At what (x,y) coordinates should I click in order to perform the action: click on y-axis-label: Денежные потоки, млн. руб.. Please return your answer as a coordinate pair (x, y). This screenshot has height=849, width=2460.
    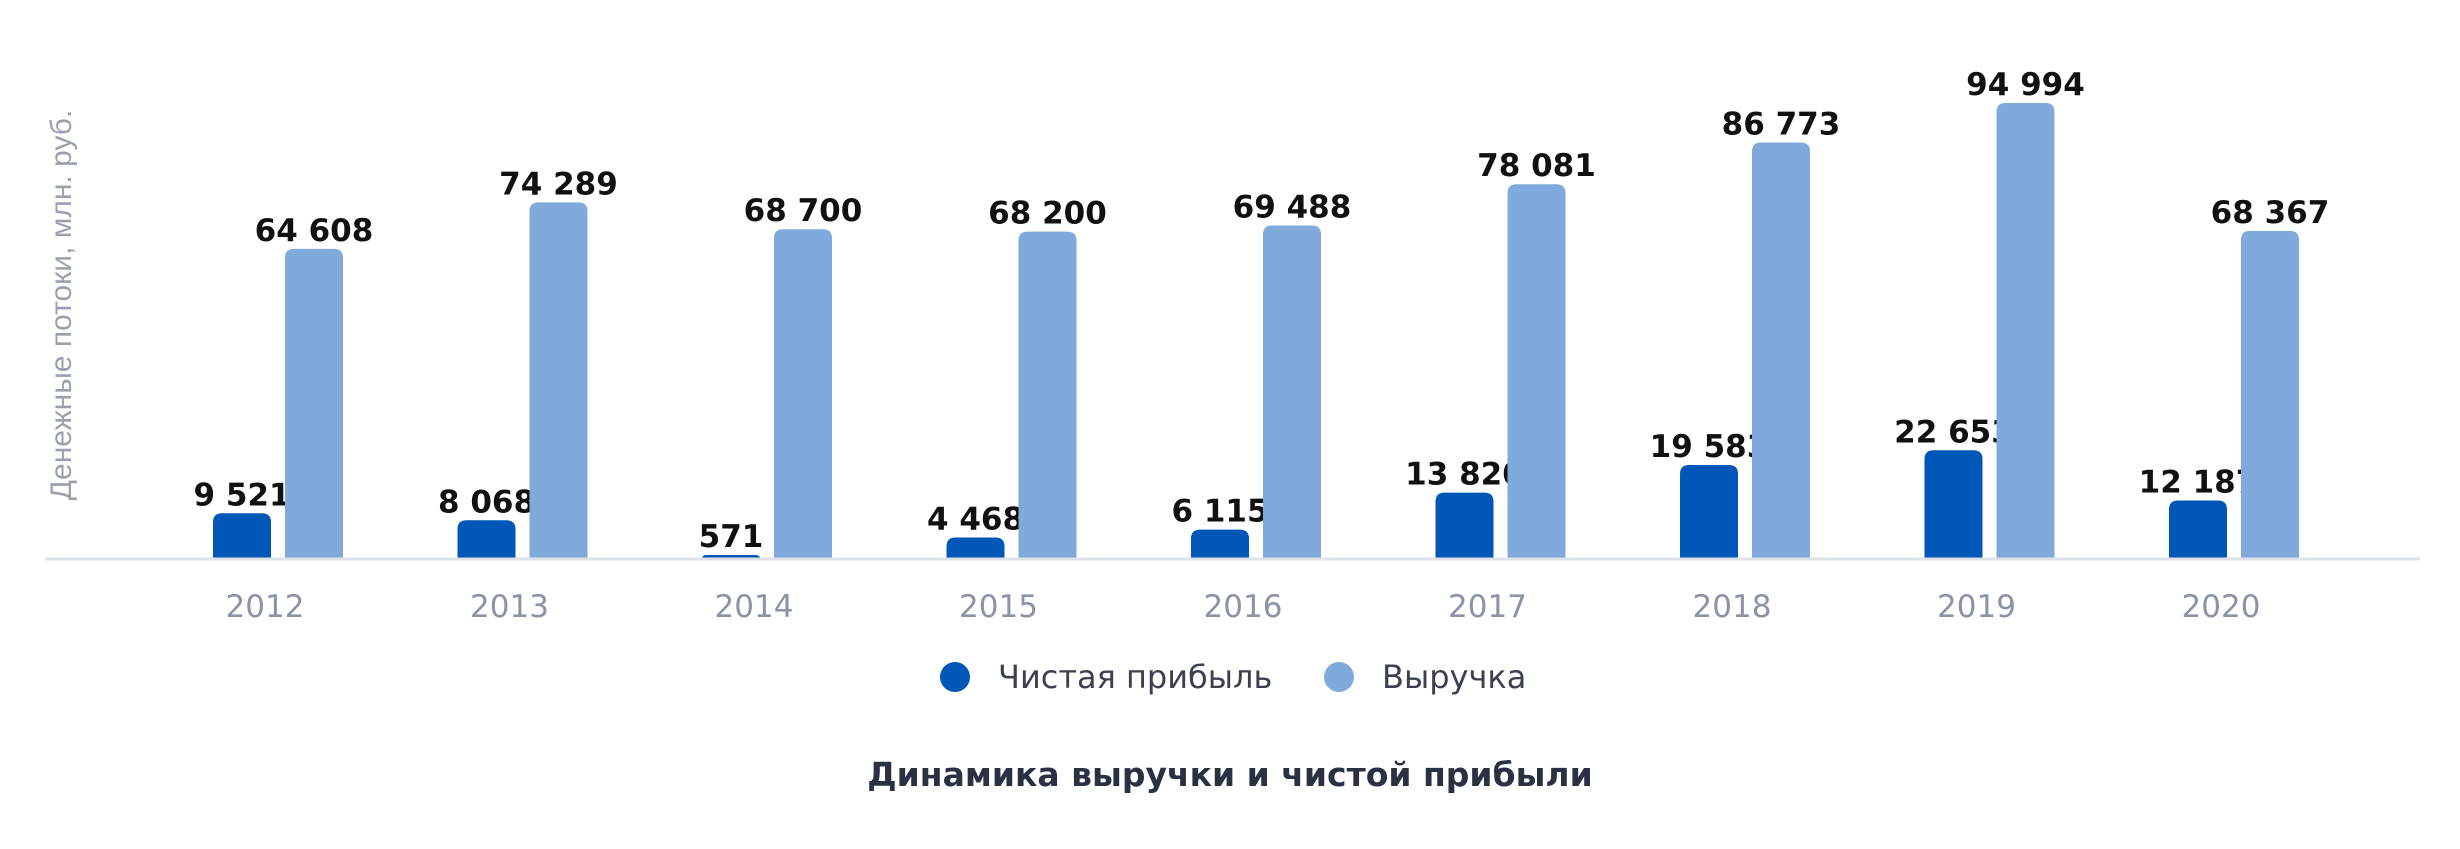
    Looking at the image, I should click on (61, 305).